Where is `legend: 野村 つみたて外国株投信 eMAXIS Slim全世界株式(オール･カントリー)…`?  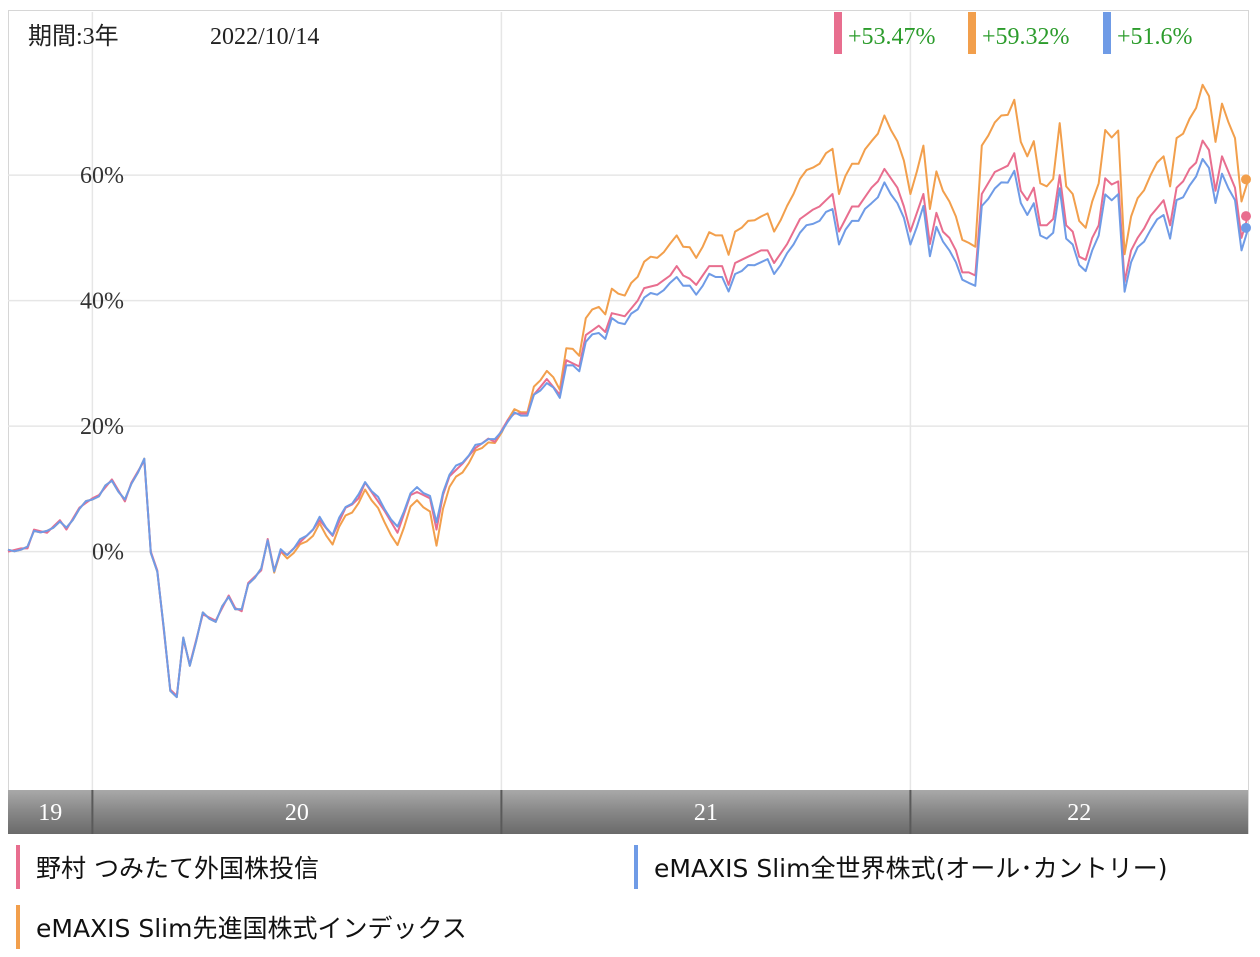 legend: 野村 つみたて外国株投信 eMAXIS Slim全世界株式(オール･カントリー)… is located at coordinates (630, 898).